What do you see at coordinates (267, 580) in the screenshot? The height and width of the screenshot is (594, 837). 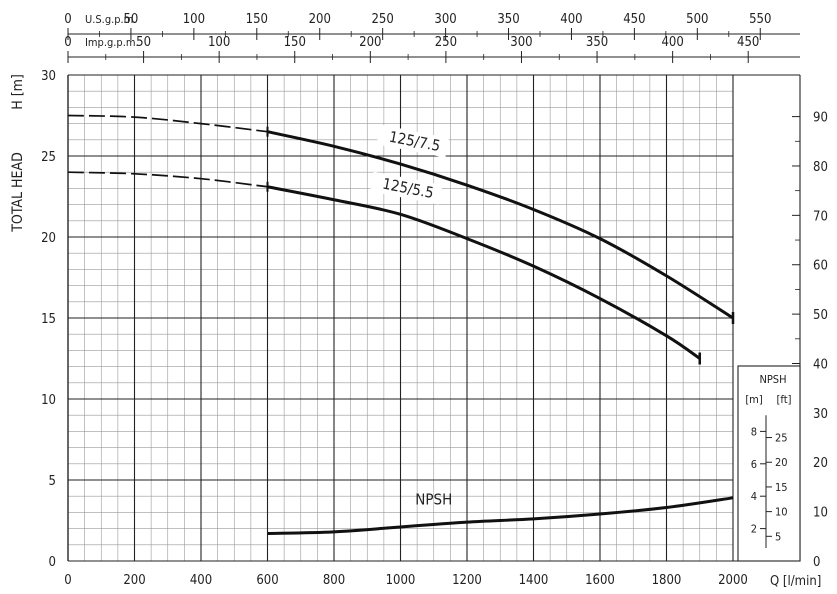 I see `x-tick-label: 600` at bounding box center [267, 580].